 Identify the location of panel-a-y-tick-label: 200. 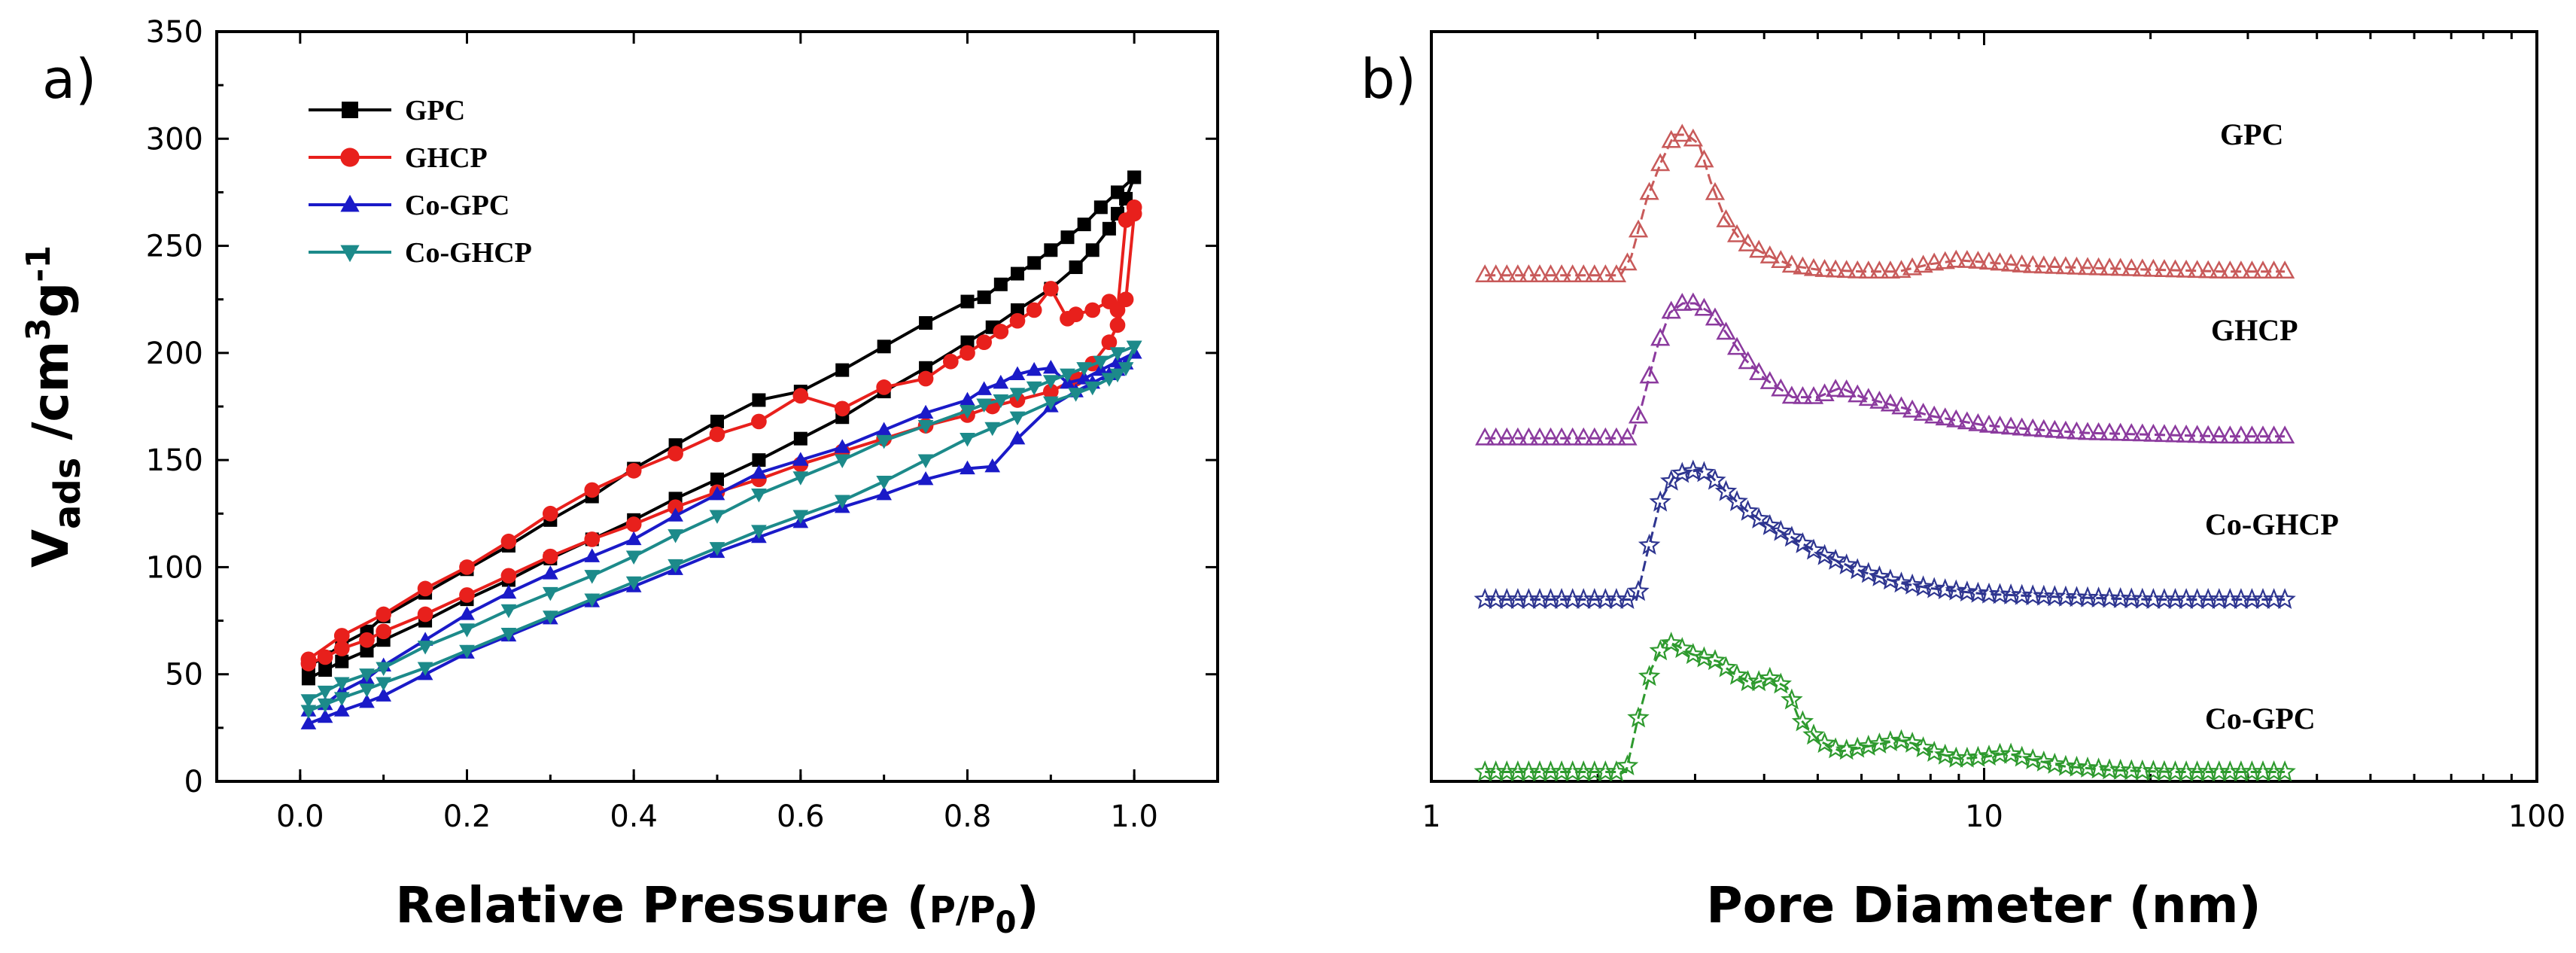
(174, 353).